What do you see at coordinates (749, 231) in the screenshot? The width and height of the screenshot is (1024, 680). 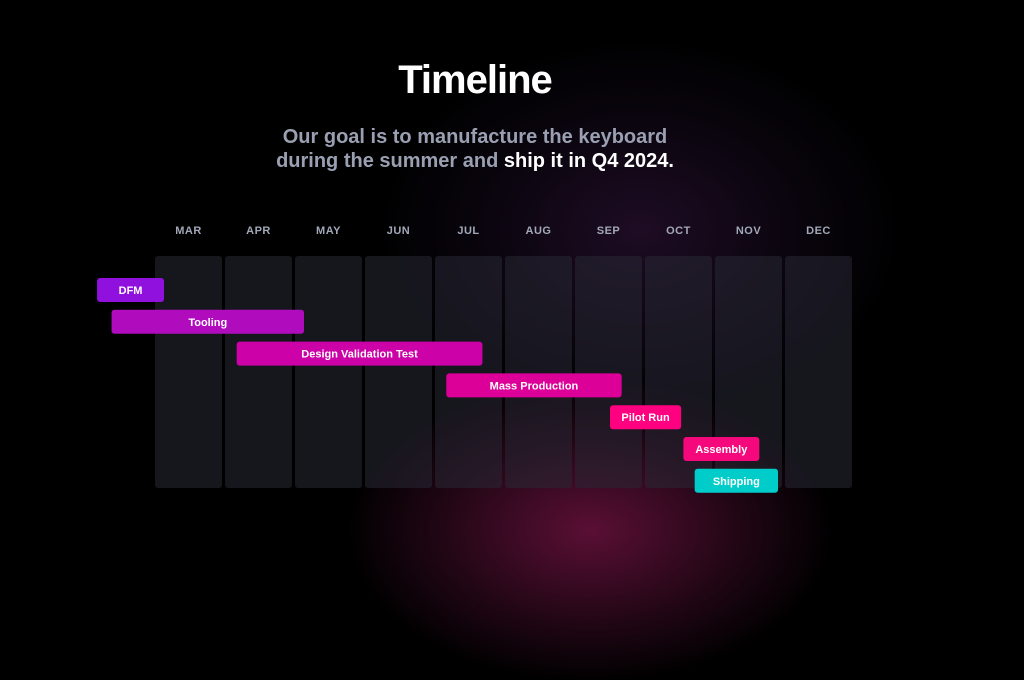 I see `month-label: NOV` at bounding box center [749, 231].